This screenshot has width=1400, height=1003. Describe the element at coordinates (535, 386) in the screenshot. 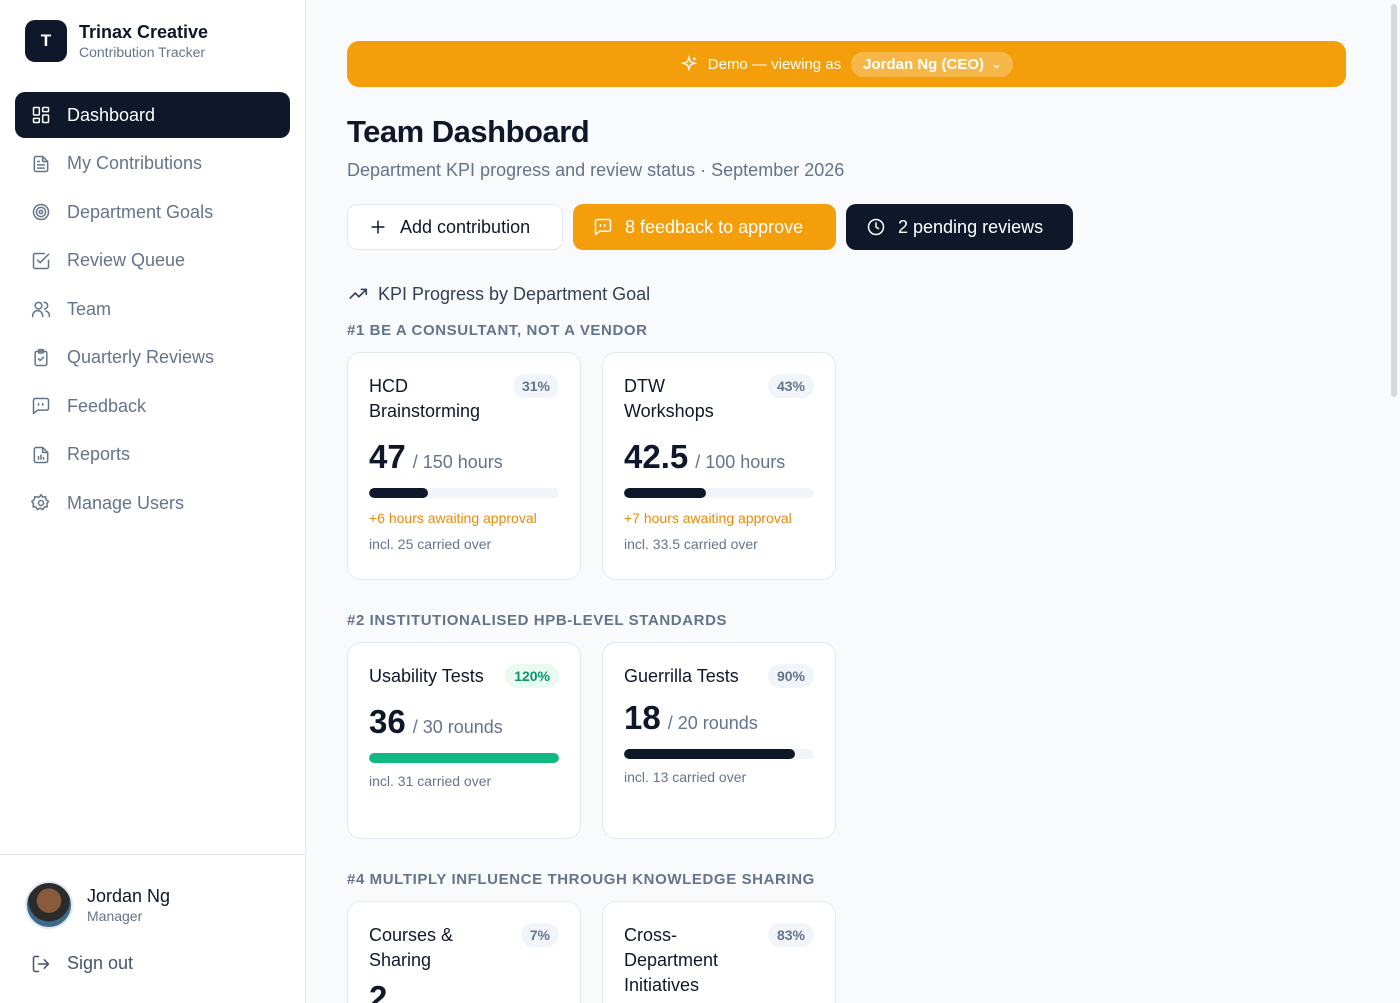

I see `kpi-percent-badge: 31%` at that location.